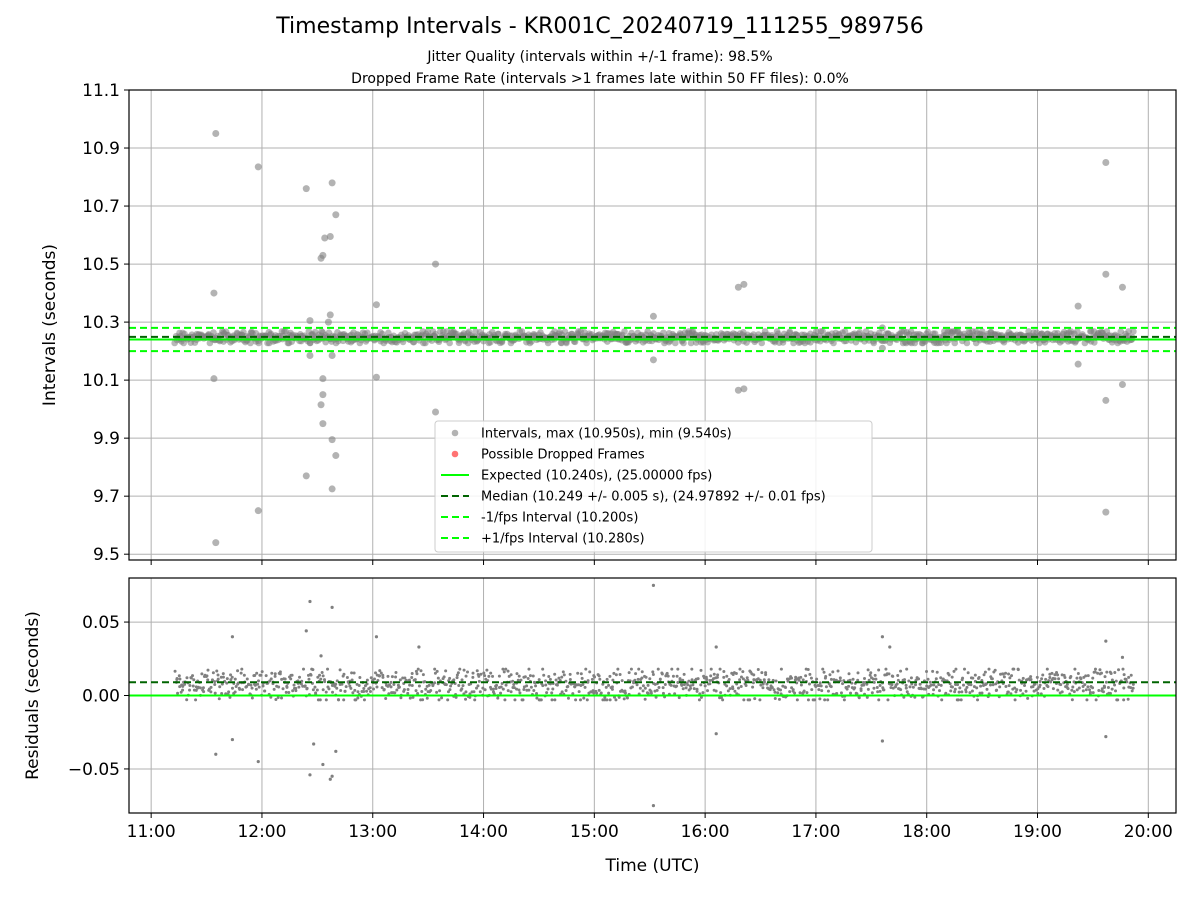 Image resolution: width=1200 pixels, height=904 pixels. What do you see at coordinates (435, 334) in the screenshot?
I see `interval-point` at bounding box center [435, 334].